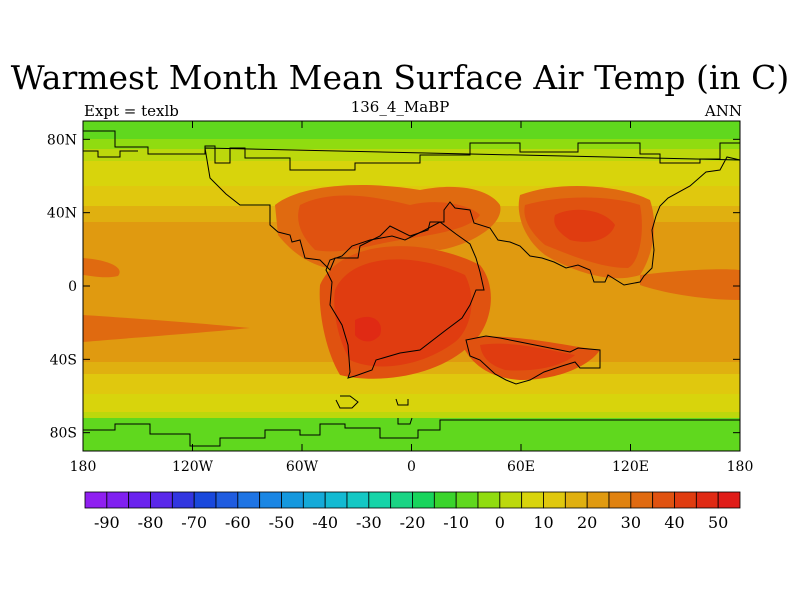 The width and height of the screenshot is (800, 600). What do you see at coordinates (412, 511) in the screenshot?
I see `colorbar-legend: -90 -80 -70 -60 -50 -40 -30 -20 -10 0 10 20 30 40 50` at bounding box center [412, 511].